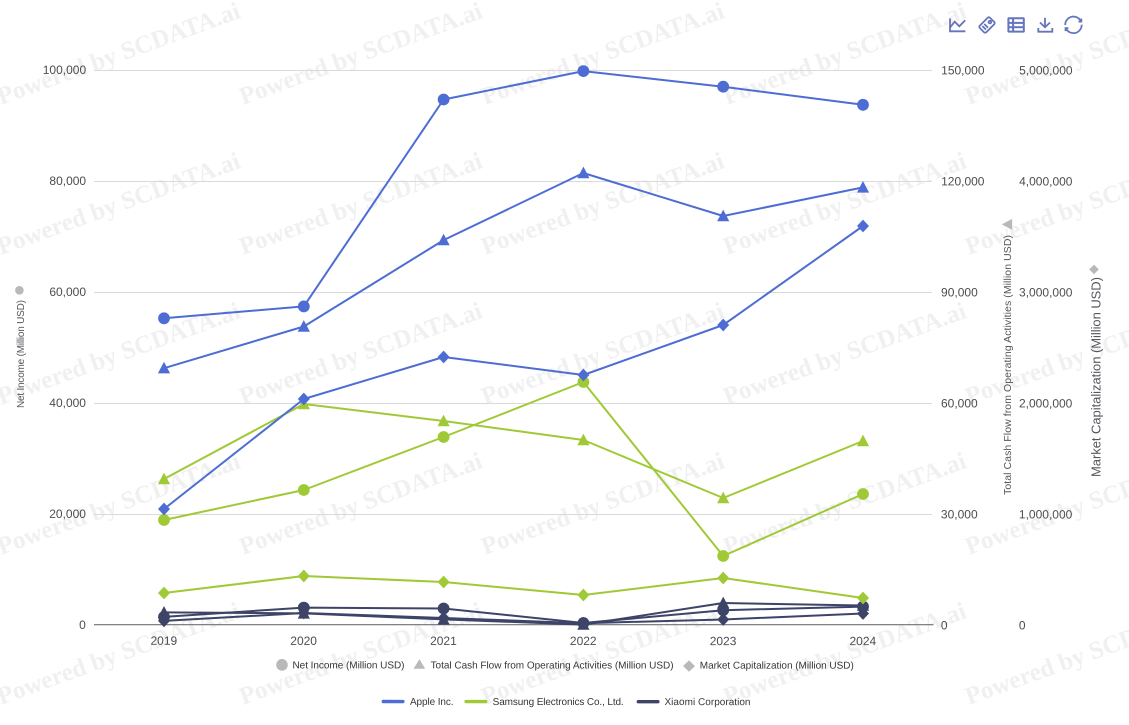 This screenshot has height=725, width=1129. I want to click on svg-text: 2019, so click(163, 641).